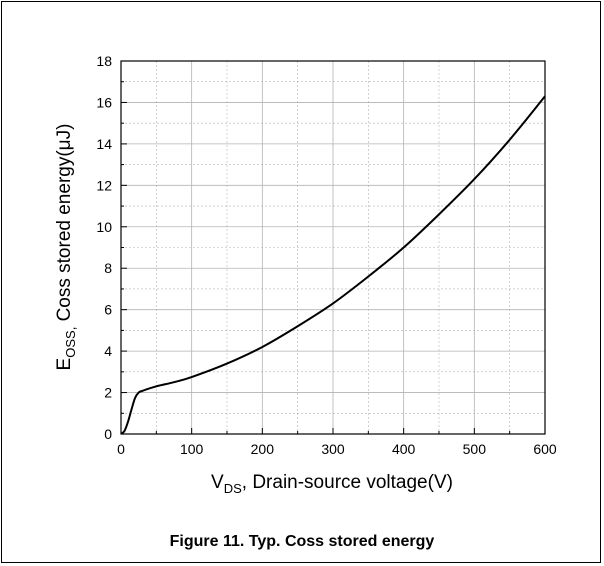 This screenshot has height=566, width=604. Describe the element at coordinates (263, 449) in the screenshot. I see `x-tick-label: 200` at that location.